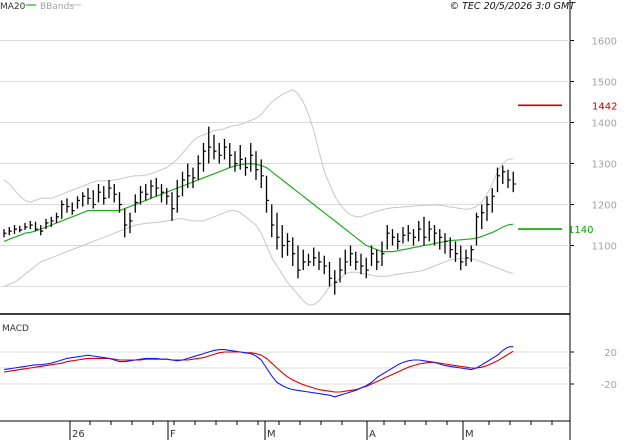 The image size is (627, 440). What do you see at coordinates (604, 165) in the screenshot?
I see `price-tick-label: 1300` at bounding box center [604, 165].